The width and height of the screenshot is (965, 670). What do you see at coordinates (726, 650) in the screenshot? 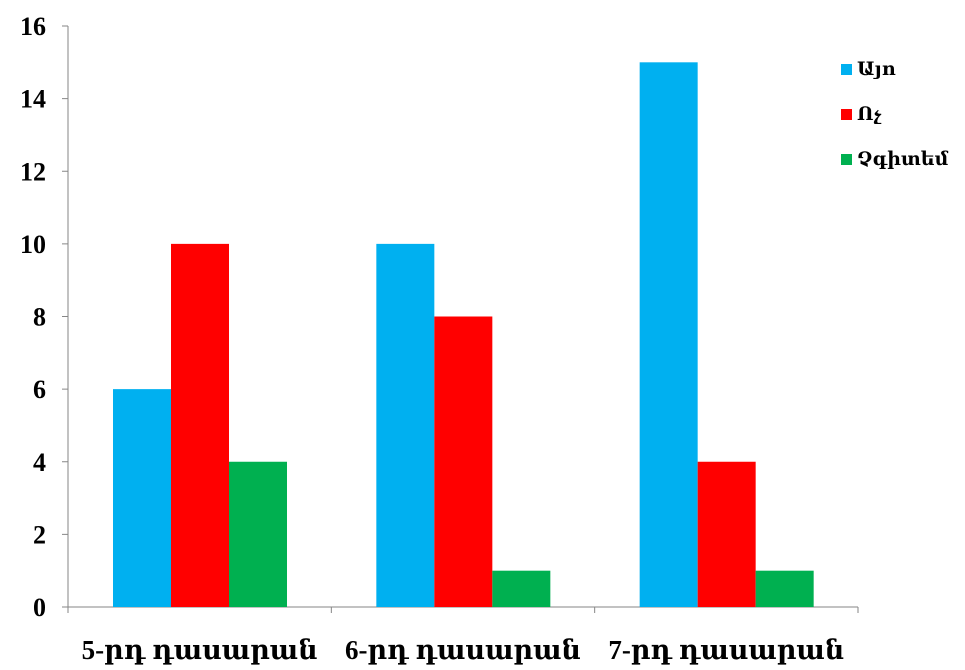
I see `x-tick-label: 7-րդ դասարան` at bounding box center [726, 650].